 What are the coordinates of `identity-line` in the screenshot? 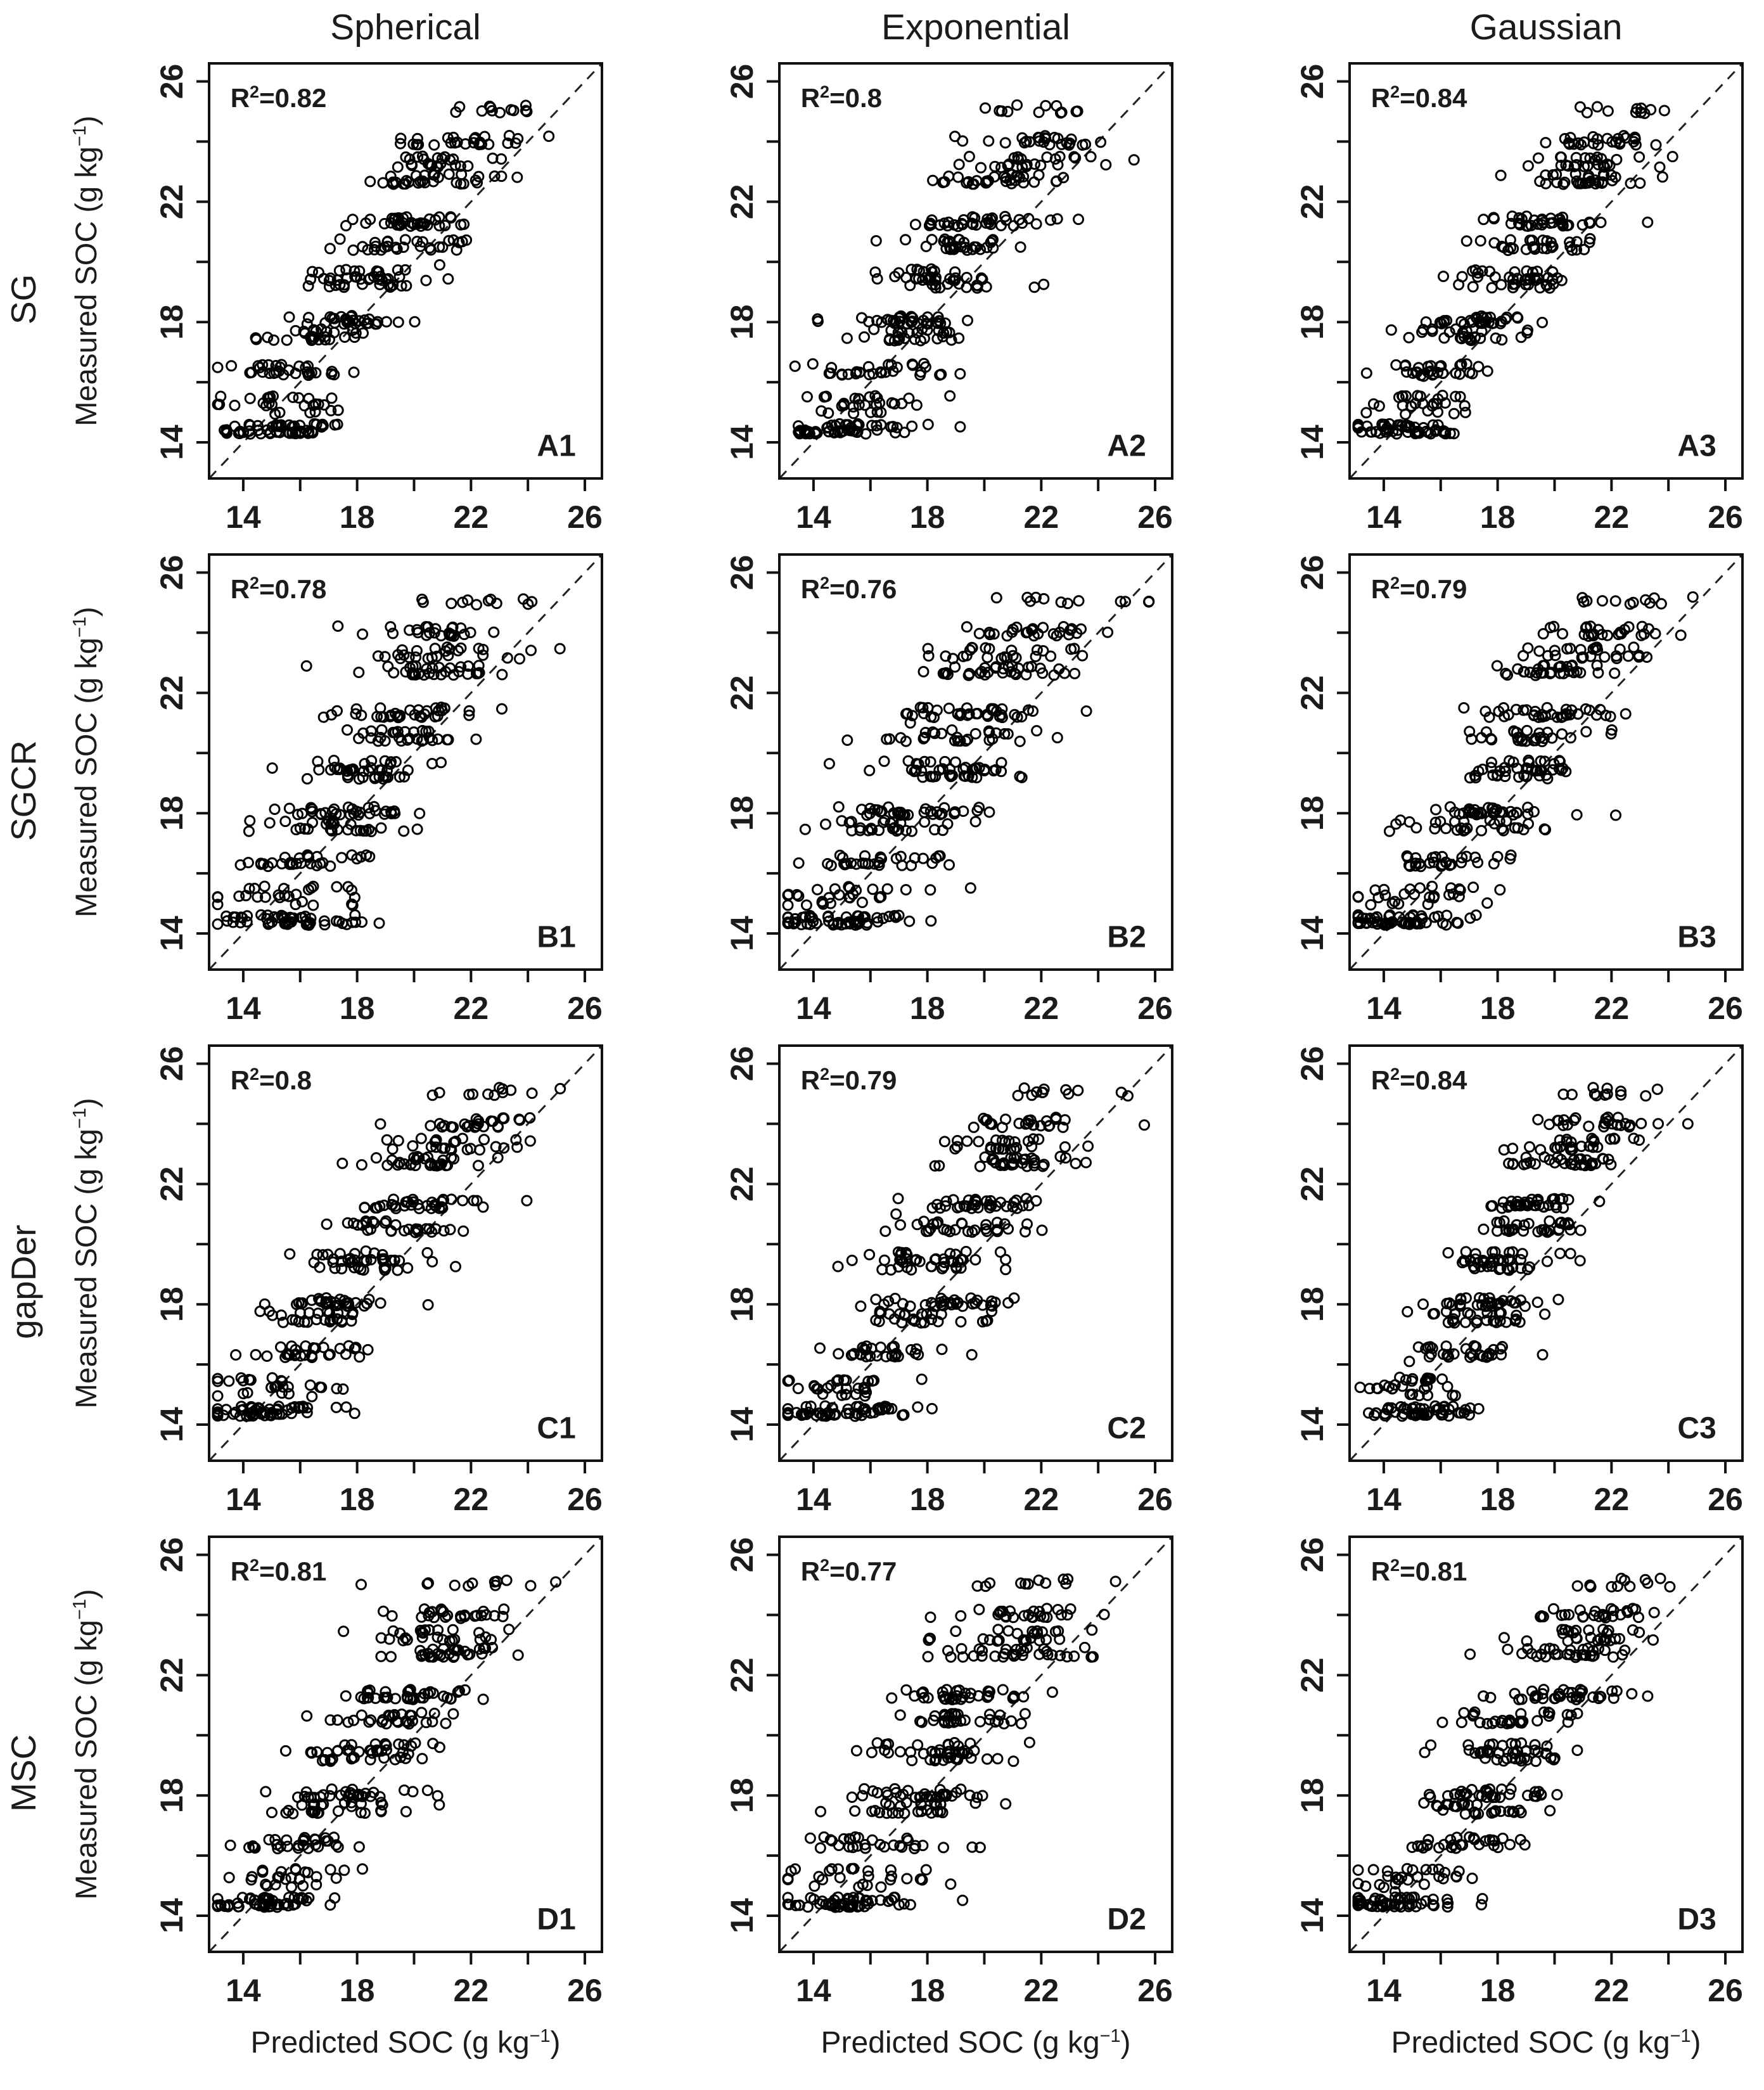 It's located at (405, 1744).